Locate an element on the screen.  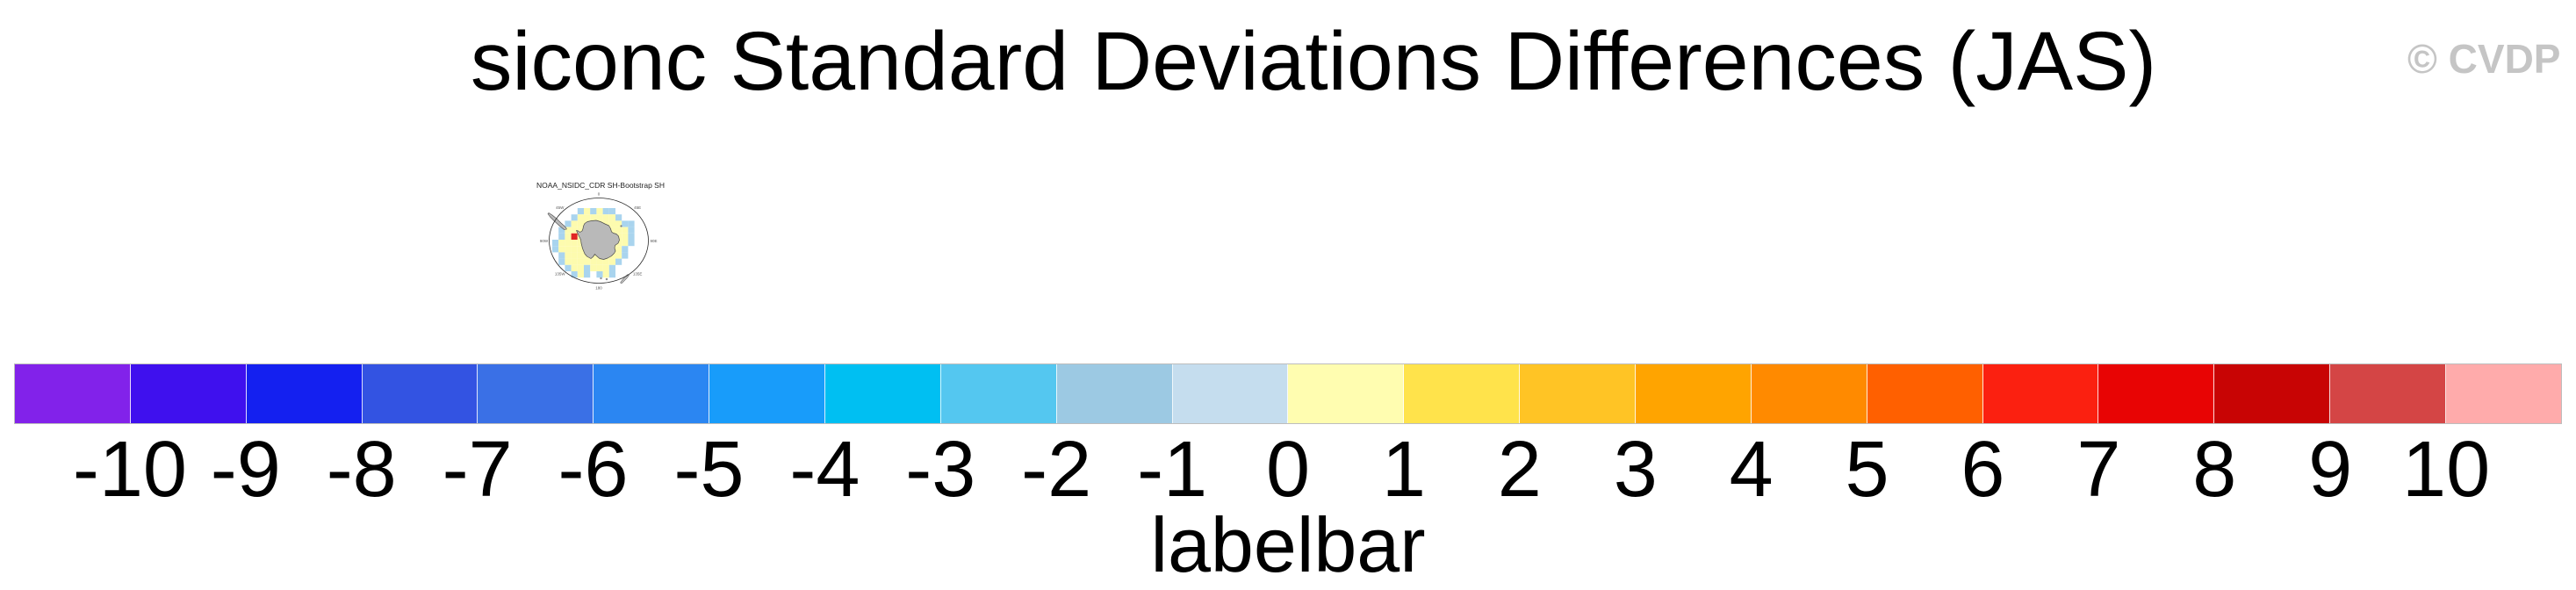
labelbar-colorbar is located at coordinates (1288, 393).